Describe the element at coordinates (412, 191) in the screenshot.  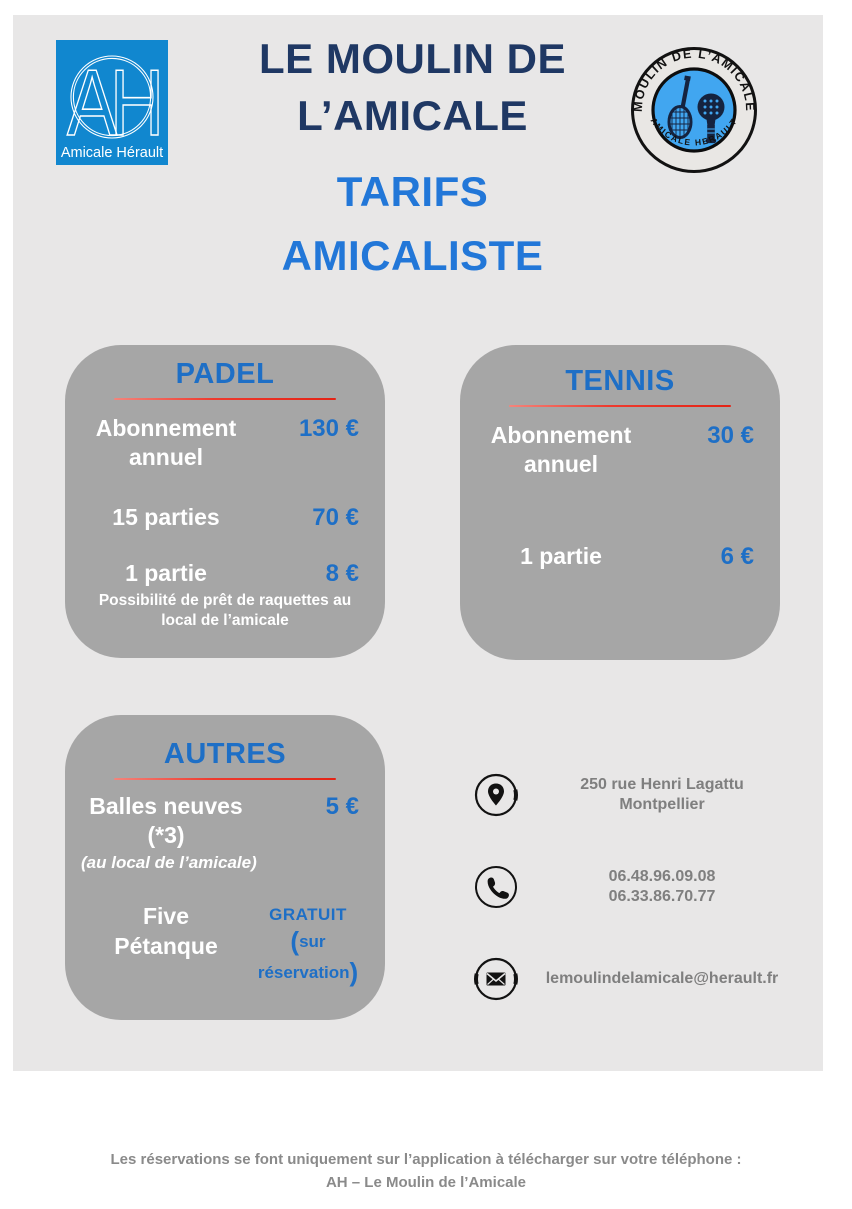
I see `subtitle-line1: TARIFS` at that location.